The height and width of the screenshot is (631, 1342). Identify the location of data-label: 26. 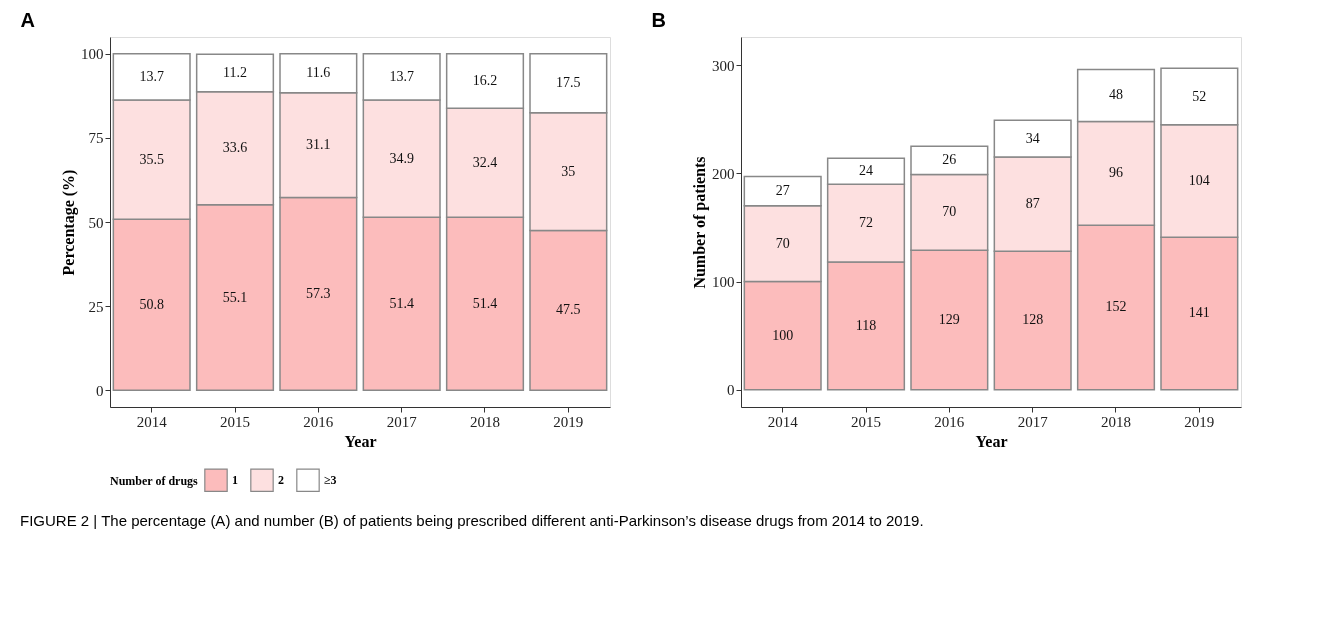
(949, 160).